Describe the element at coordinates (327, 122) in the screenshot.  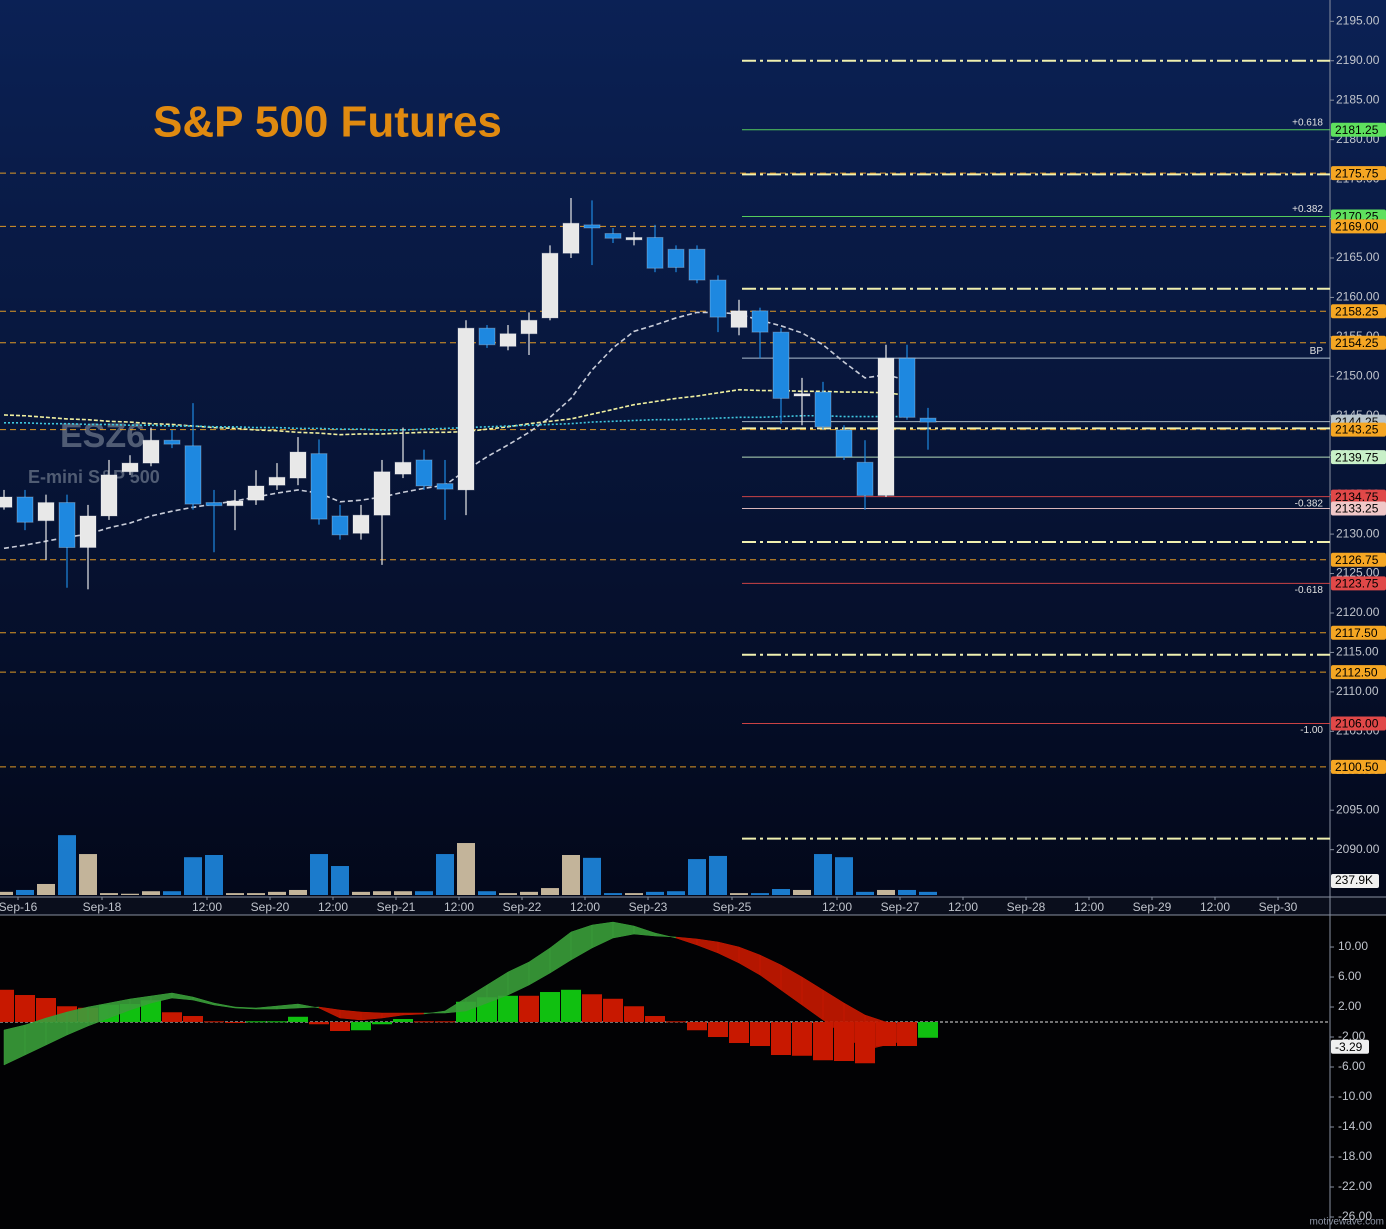
I see `chart-title: S&P 500 Futures` at that location.